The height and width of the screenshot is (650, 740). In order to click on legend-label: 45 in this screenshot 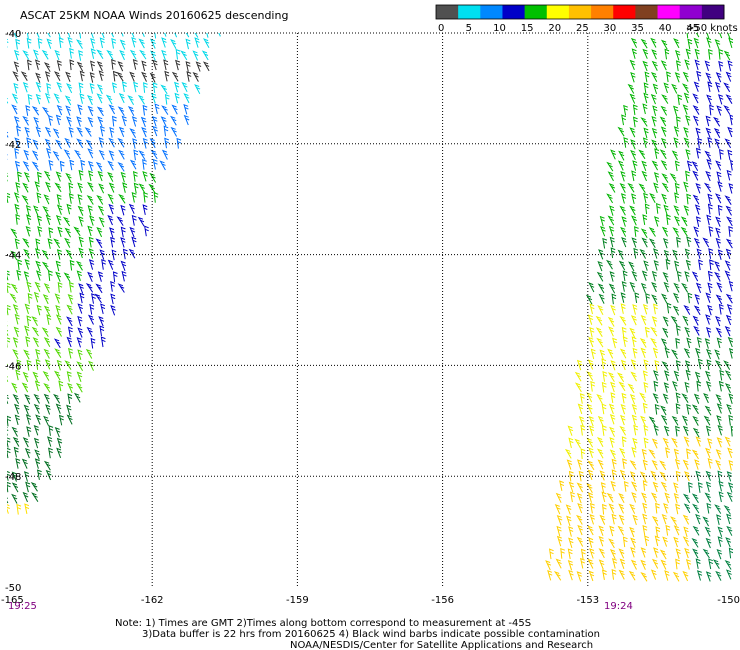, I will do `click(692, 28)`.